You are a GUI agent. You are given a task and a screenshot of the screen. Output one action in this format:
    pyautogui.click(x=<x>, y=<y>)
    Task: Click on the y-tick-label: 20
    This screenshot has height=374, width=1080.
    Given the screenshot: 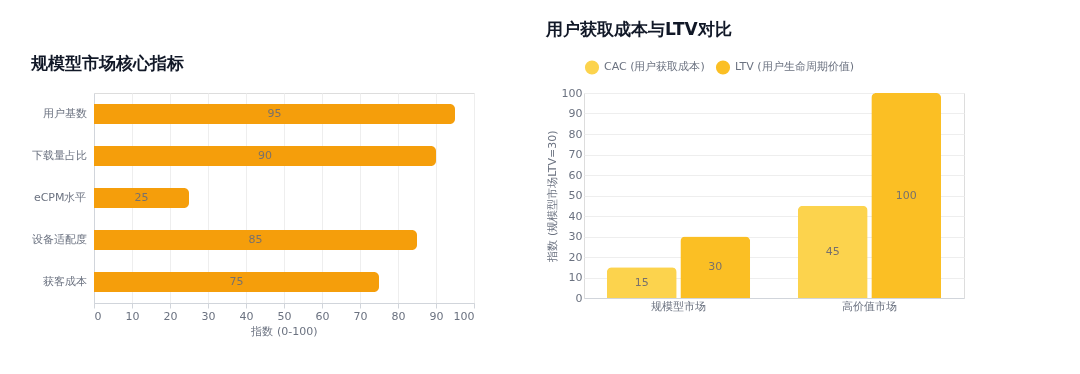 What is the action you would take?
    pyautogui.click(x=575, y=257)
    